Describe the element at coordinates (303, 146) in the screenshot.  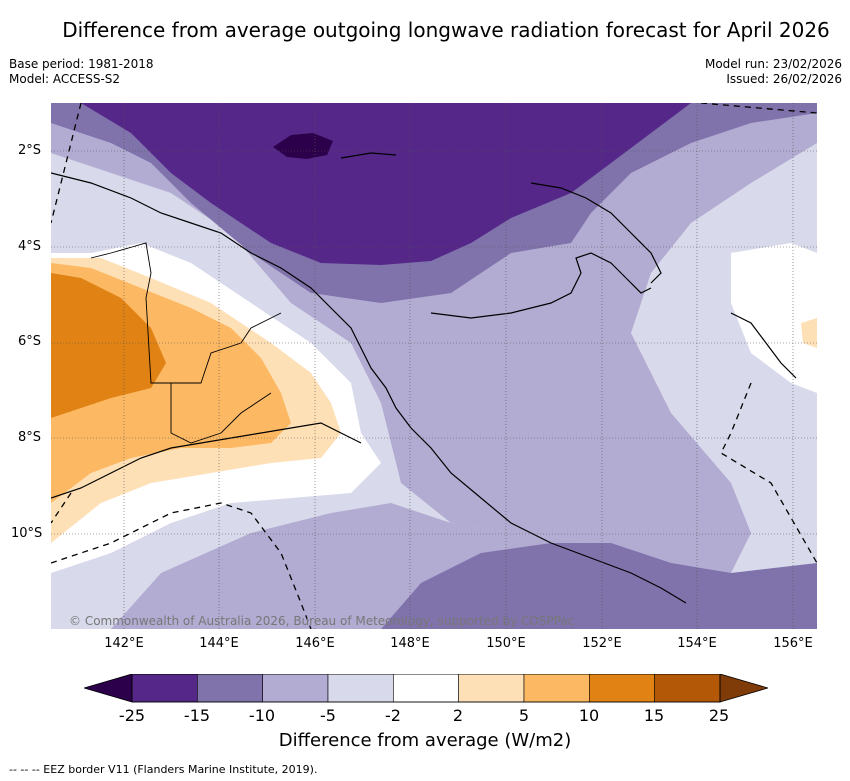
I see `anomaly-region-below-minus25` at that location.